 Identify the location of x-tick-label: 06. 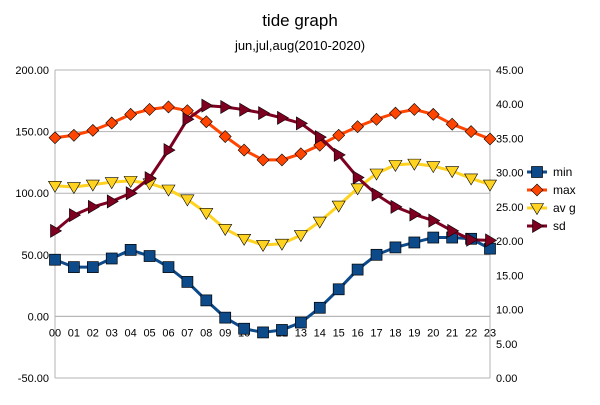
(168, 333).